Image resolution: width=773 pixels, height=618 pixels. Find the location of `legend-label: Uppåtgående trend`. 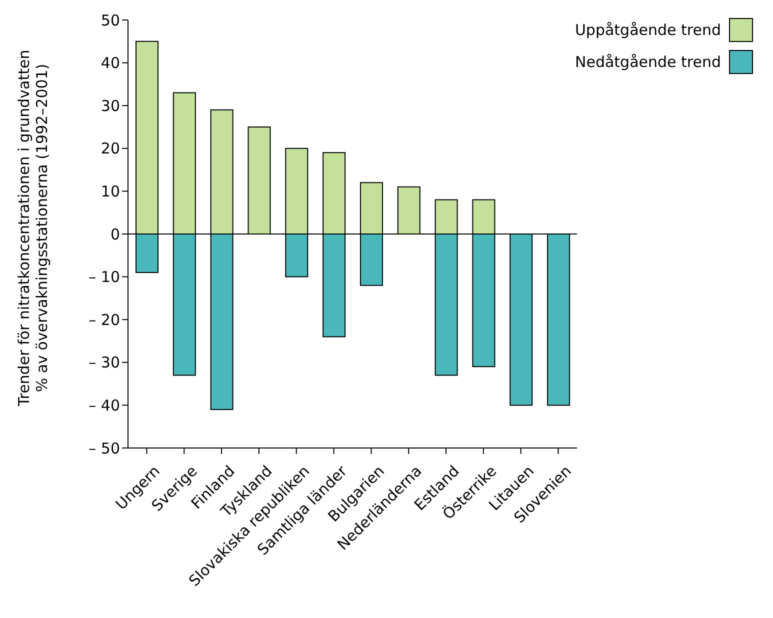

legend-label: Uppåtgående trend is located at coordinates (647, 30).